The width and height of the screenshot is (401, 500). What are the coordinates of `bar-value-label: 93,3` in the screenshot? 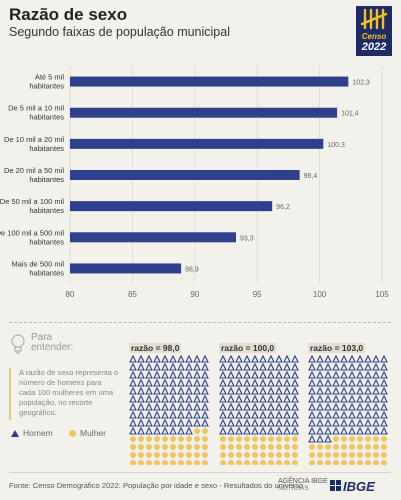 It's located at (247, 238).